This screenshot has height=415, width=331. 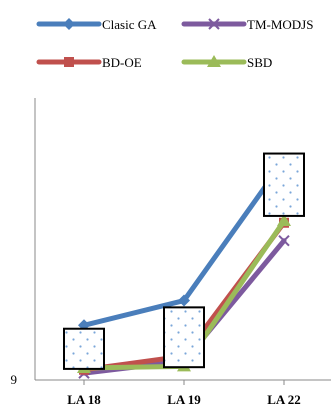 I want to click on legend-item-1: TM-MODJS, so click(x=247, y=24).